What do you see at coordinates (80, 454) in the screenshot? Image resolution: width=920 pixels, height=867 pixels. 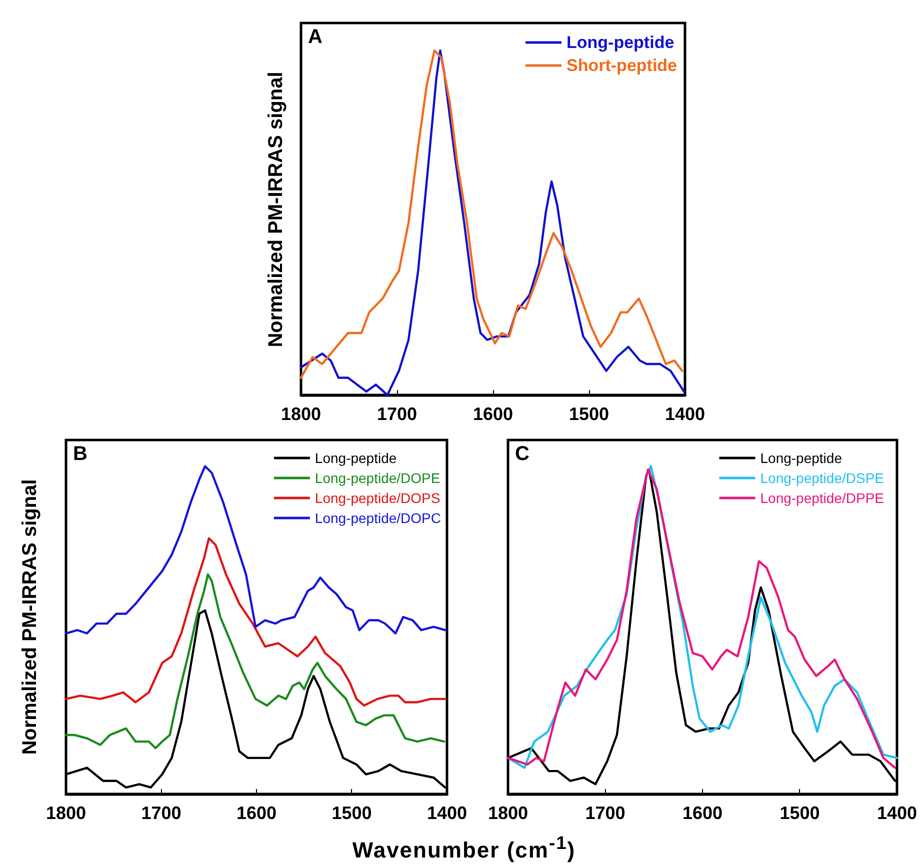 I see `chart-title: B` at bounding box center [80, 454].